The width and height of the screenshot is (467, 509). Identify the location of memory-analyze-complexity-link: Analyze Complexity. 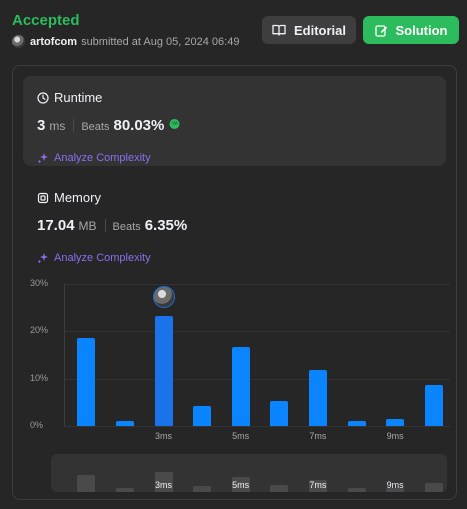
(94, 258).